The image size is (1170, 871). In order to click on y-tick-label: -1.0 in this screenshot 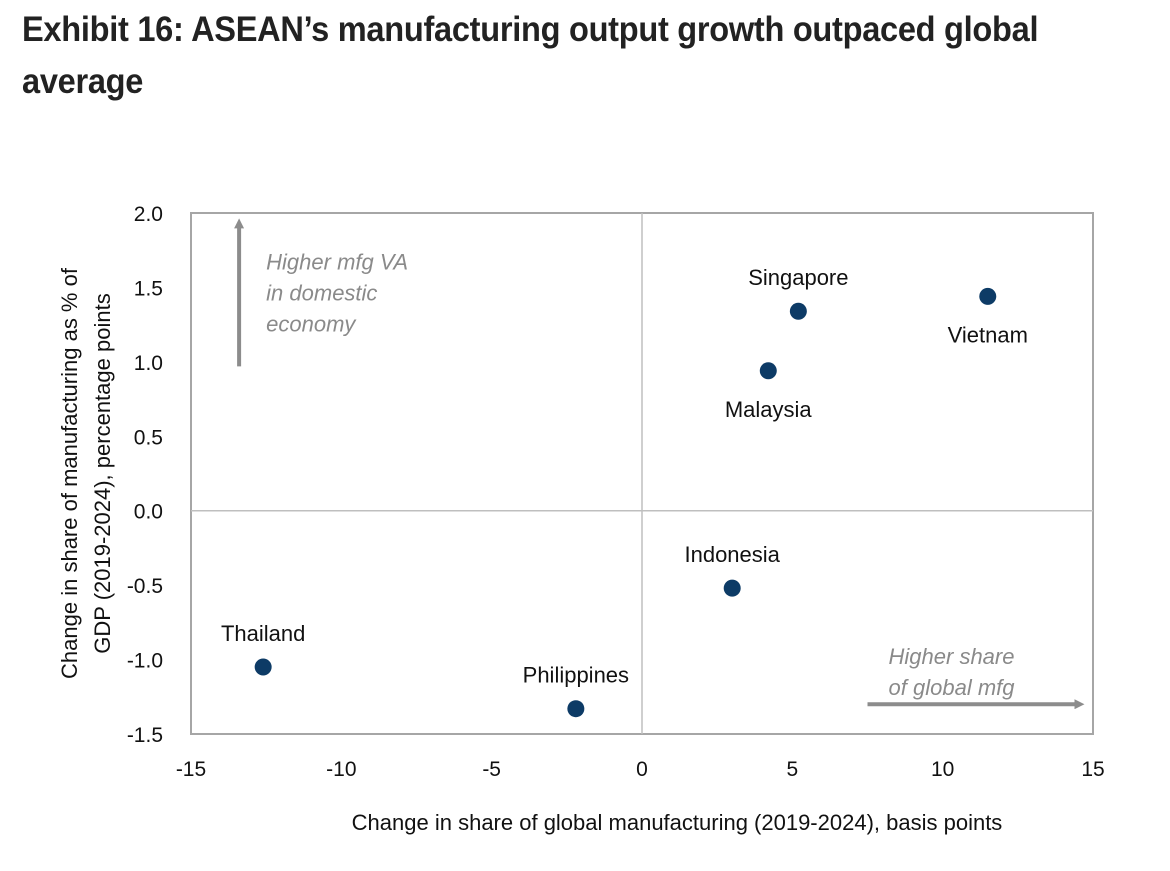, I will do `click(145, 661)`.